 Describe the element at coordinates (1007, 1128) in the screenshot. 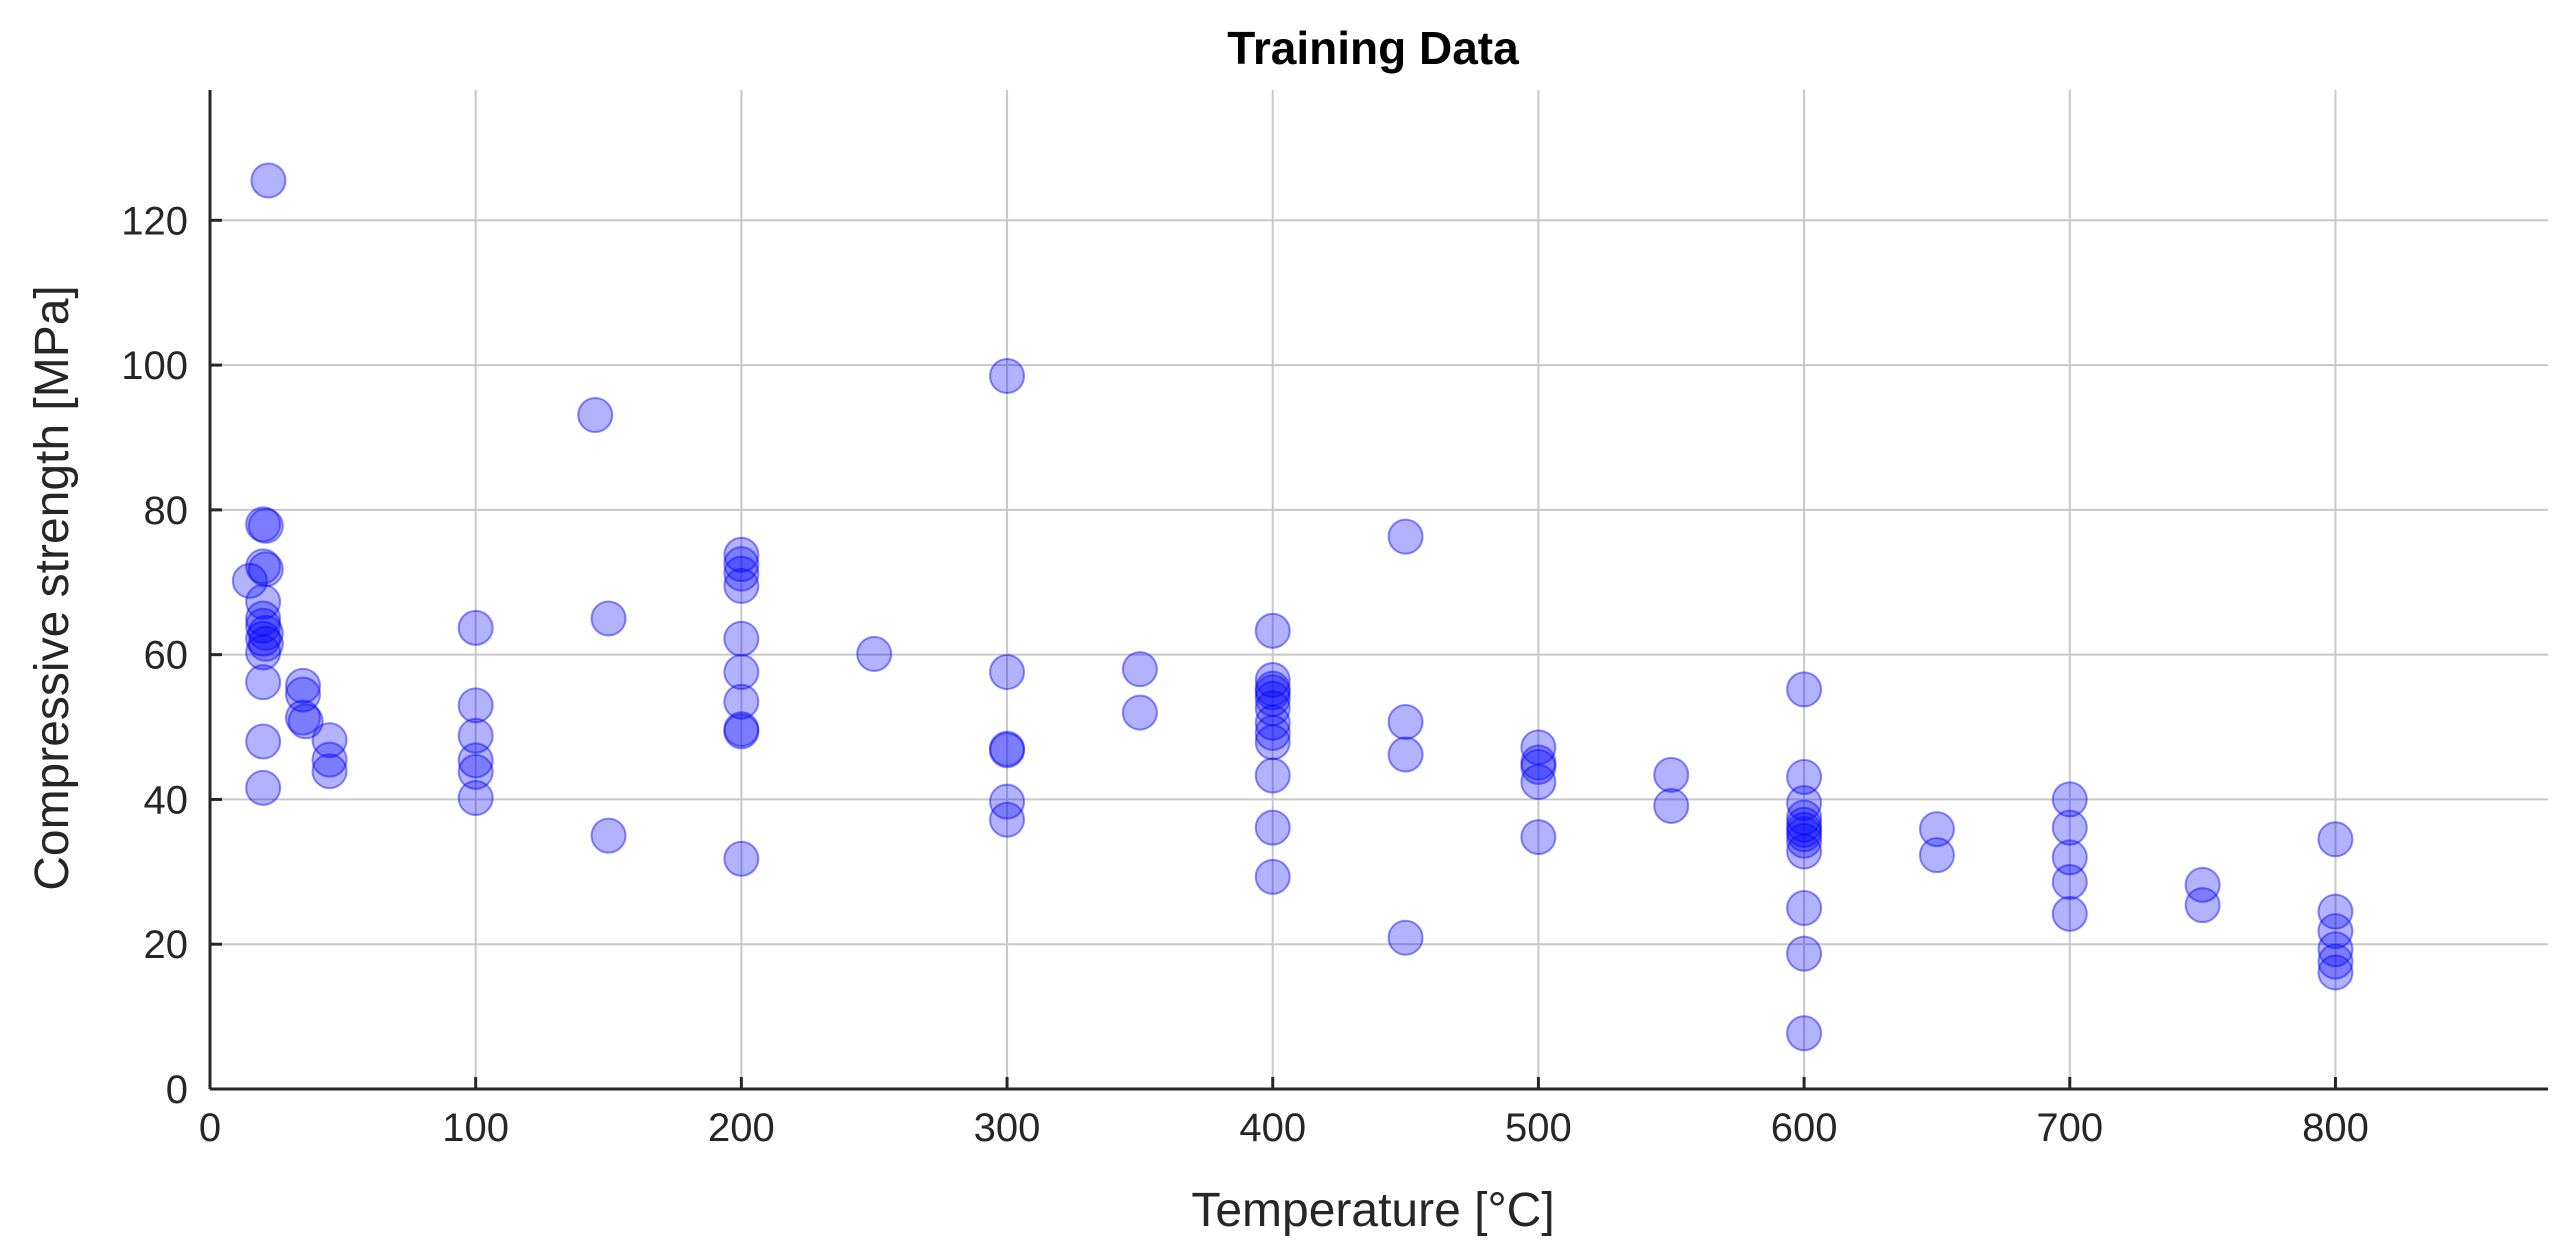

I see `x-tick-label: 300` at that location.